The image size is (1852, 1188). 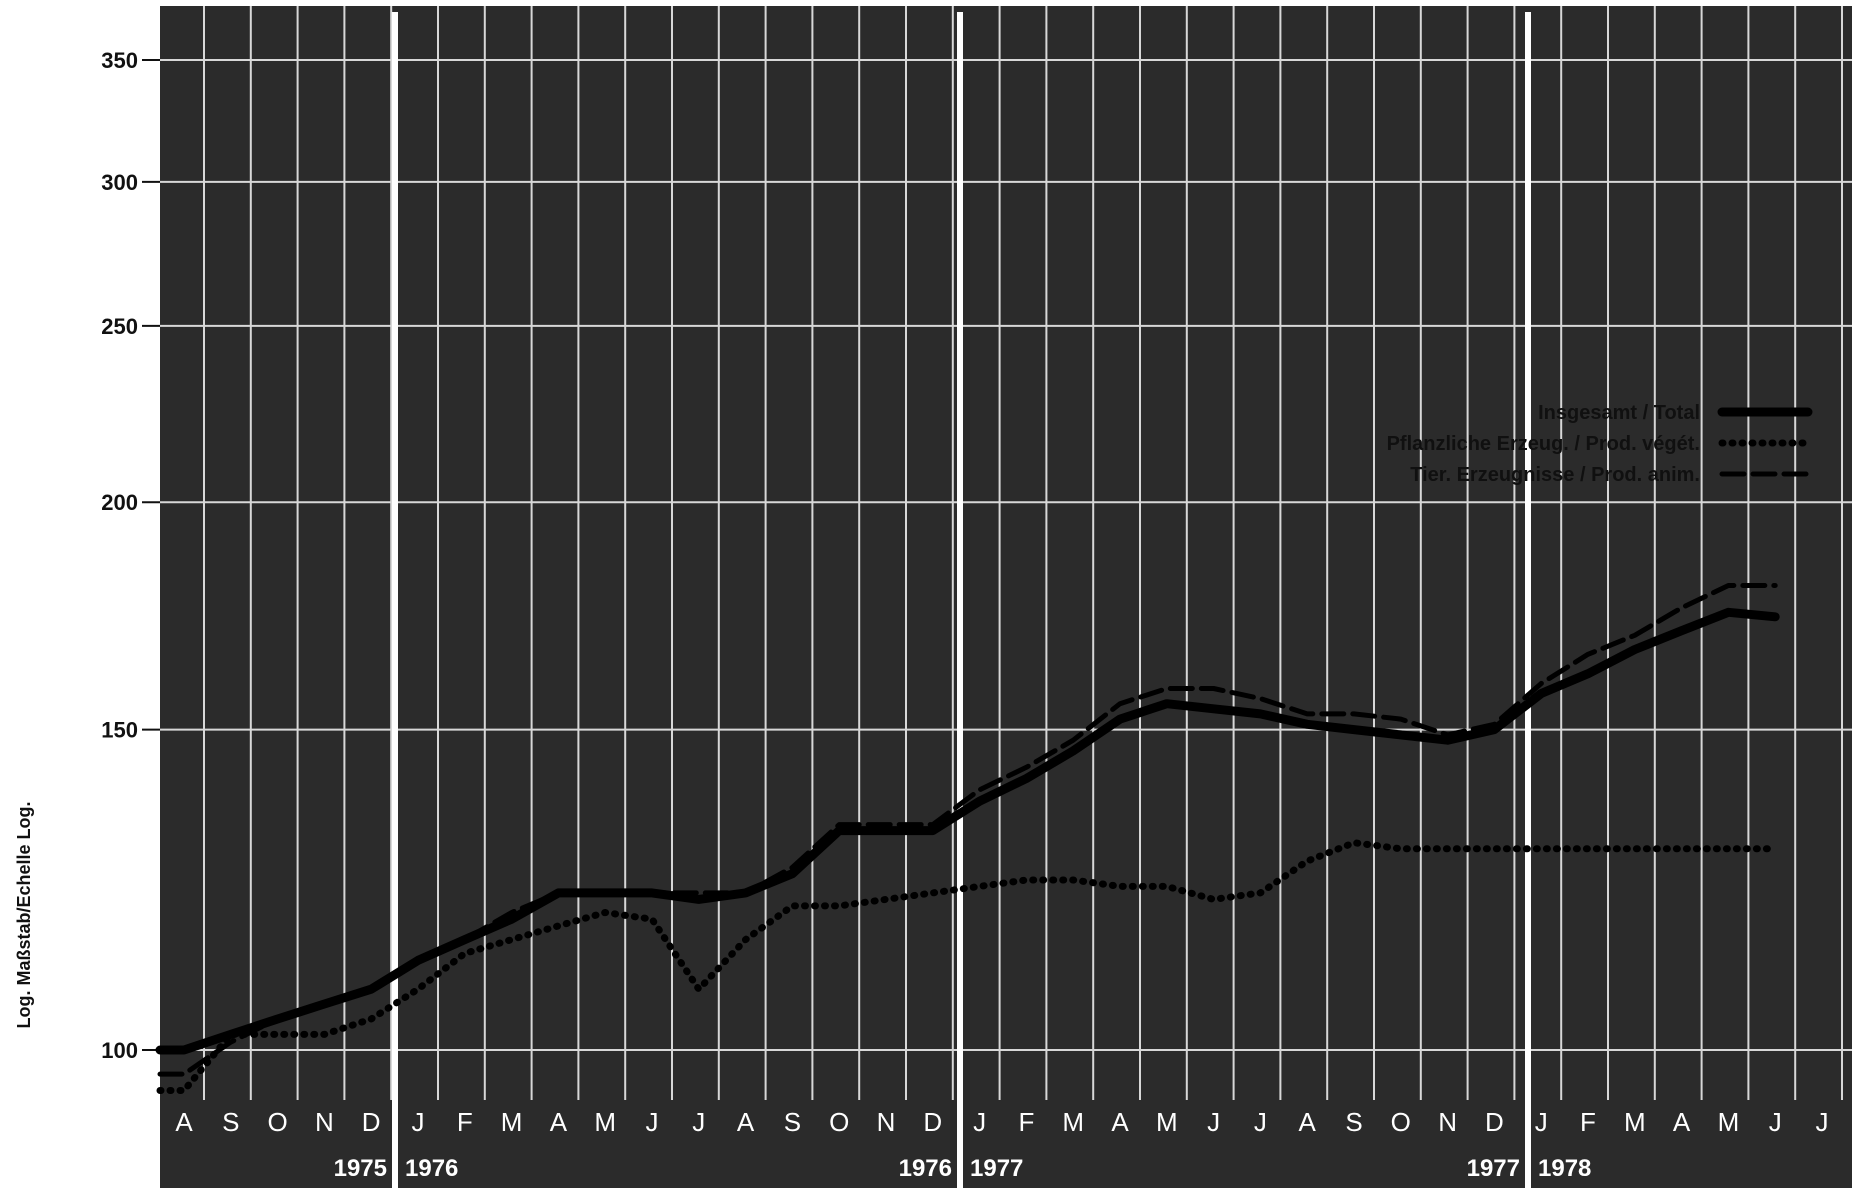 What do you see at coordinates (963, 1168) in the screenshot?
I see `x-year-labels: 1975 1976 1976 1977 1977 1978` at bounding box center [963, 1168].